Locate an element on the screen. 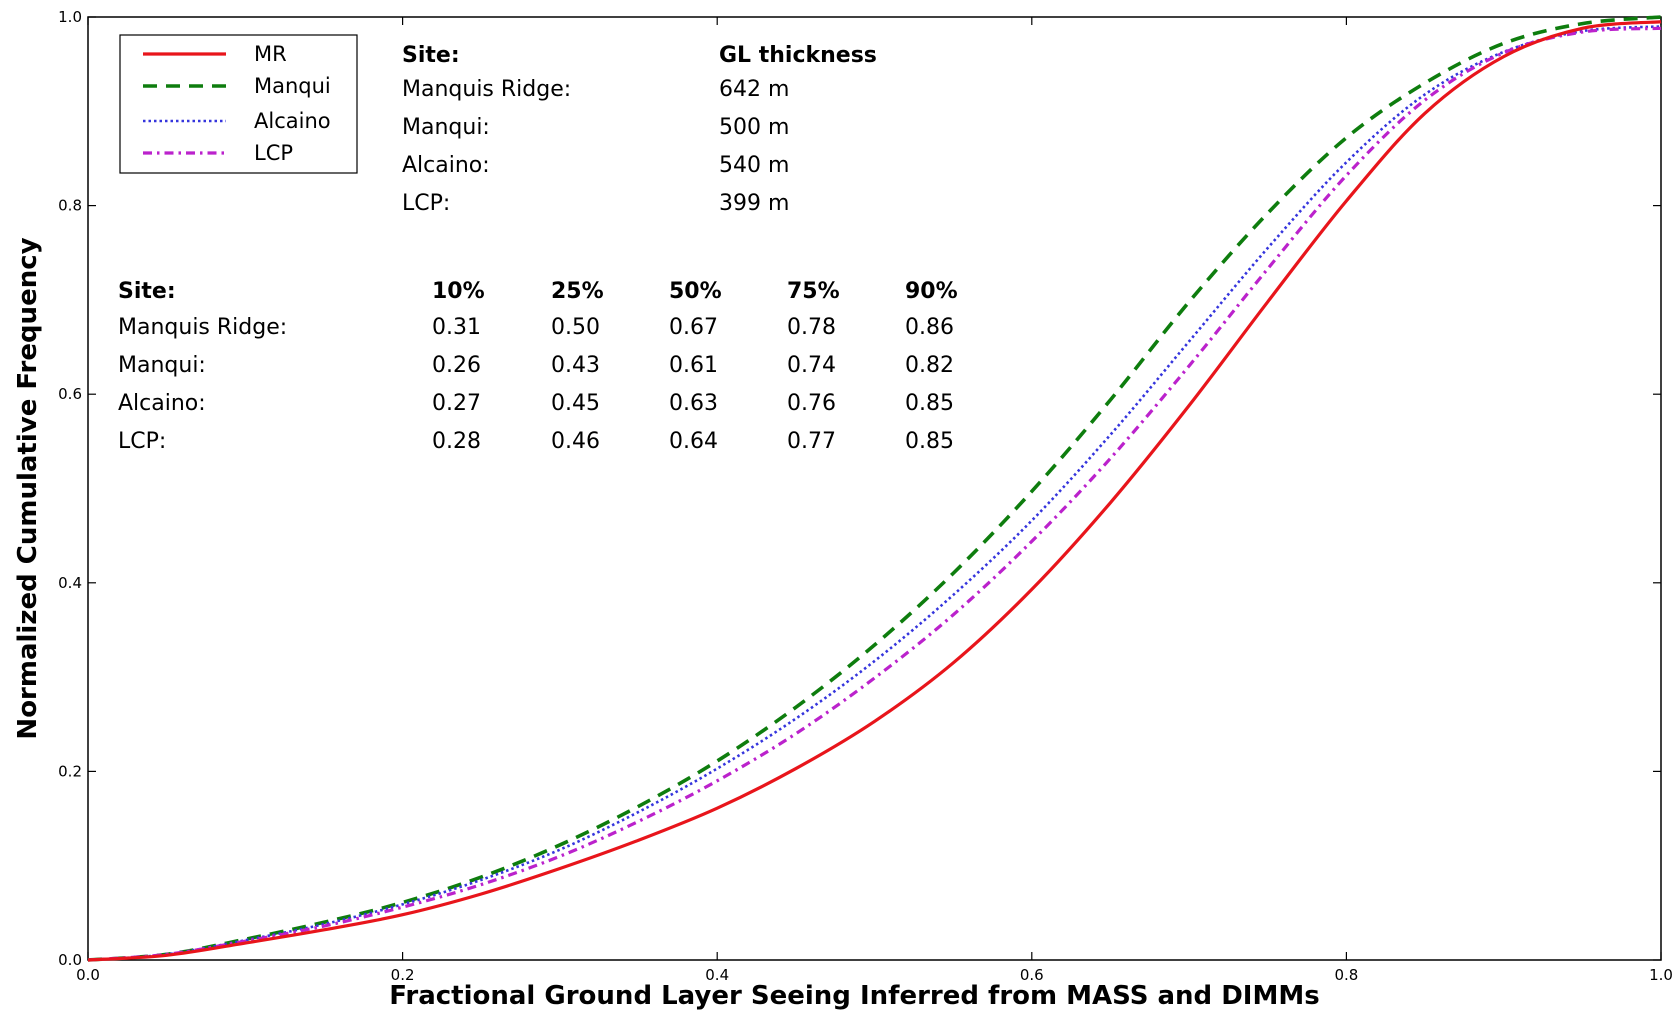  pct-value: 0.67 is located at coordinates (693, 327).